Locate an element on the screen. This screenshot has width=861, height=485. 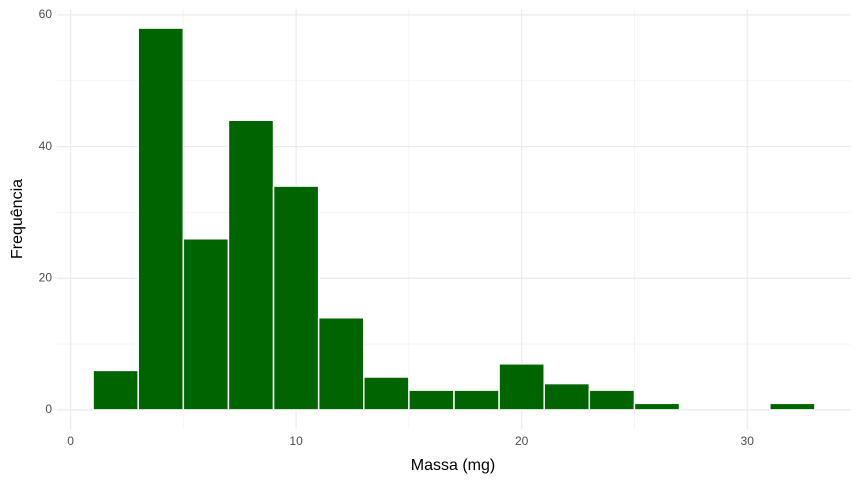
y-tick-label: 40 is located at coordinates (46, 146).